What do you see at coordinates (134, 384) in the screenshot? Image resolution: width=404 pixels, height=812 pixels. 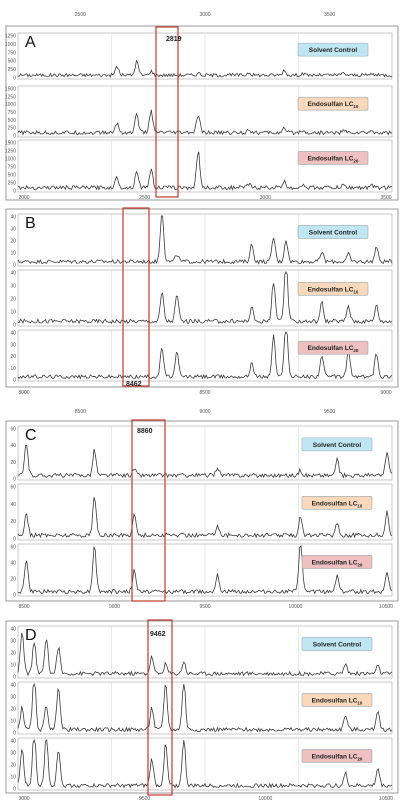 I see `highlight-peak-label: 8462` at bounding box center [134, 384].